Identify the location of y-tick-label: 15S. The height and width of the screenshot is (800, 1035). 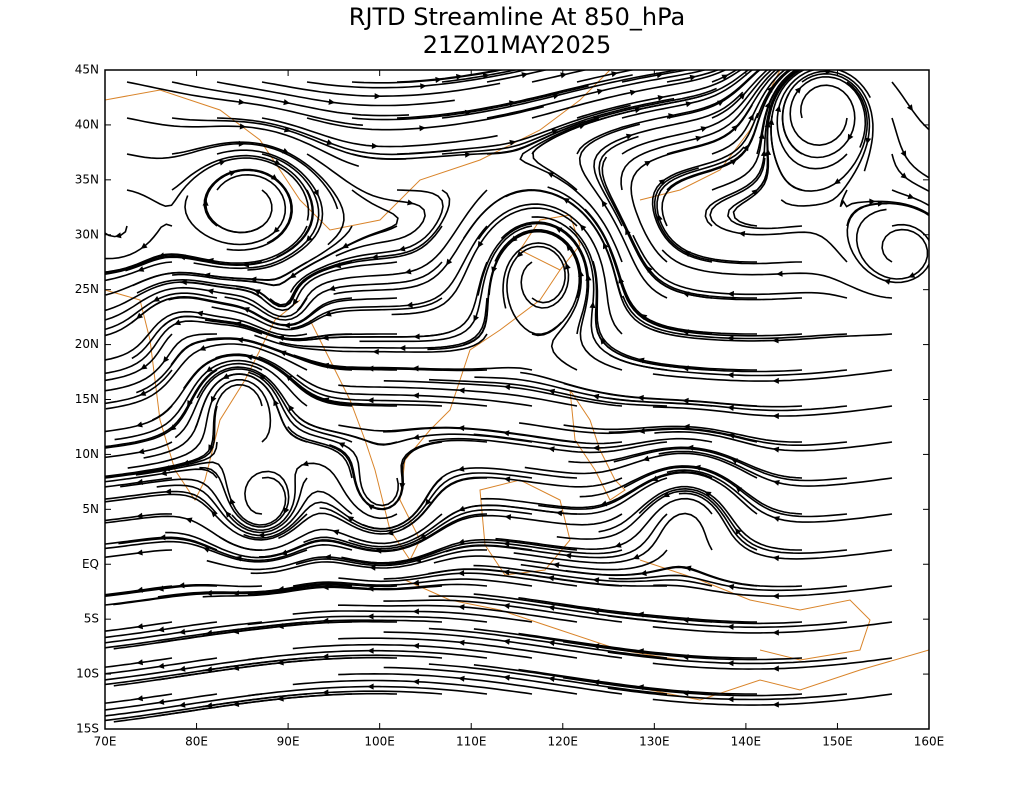
(87, 729).